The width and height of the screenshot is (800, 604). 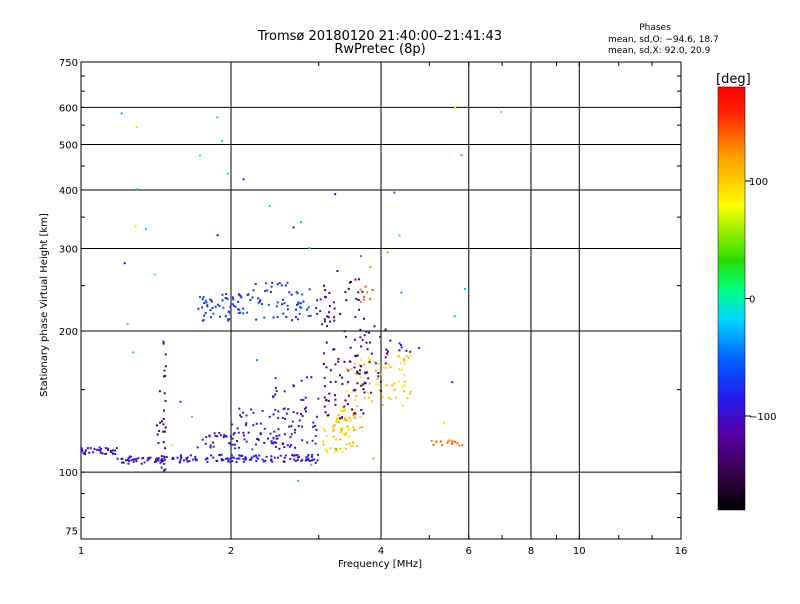 I want to click on y-tick-label: 200, so click(x=68, y=332).